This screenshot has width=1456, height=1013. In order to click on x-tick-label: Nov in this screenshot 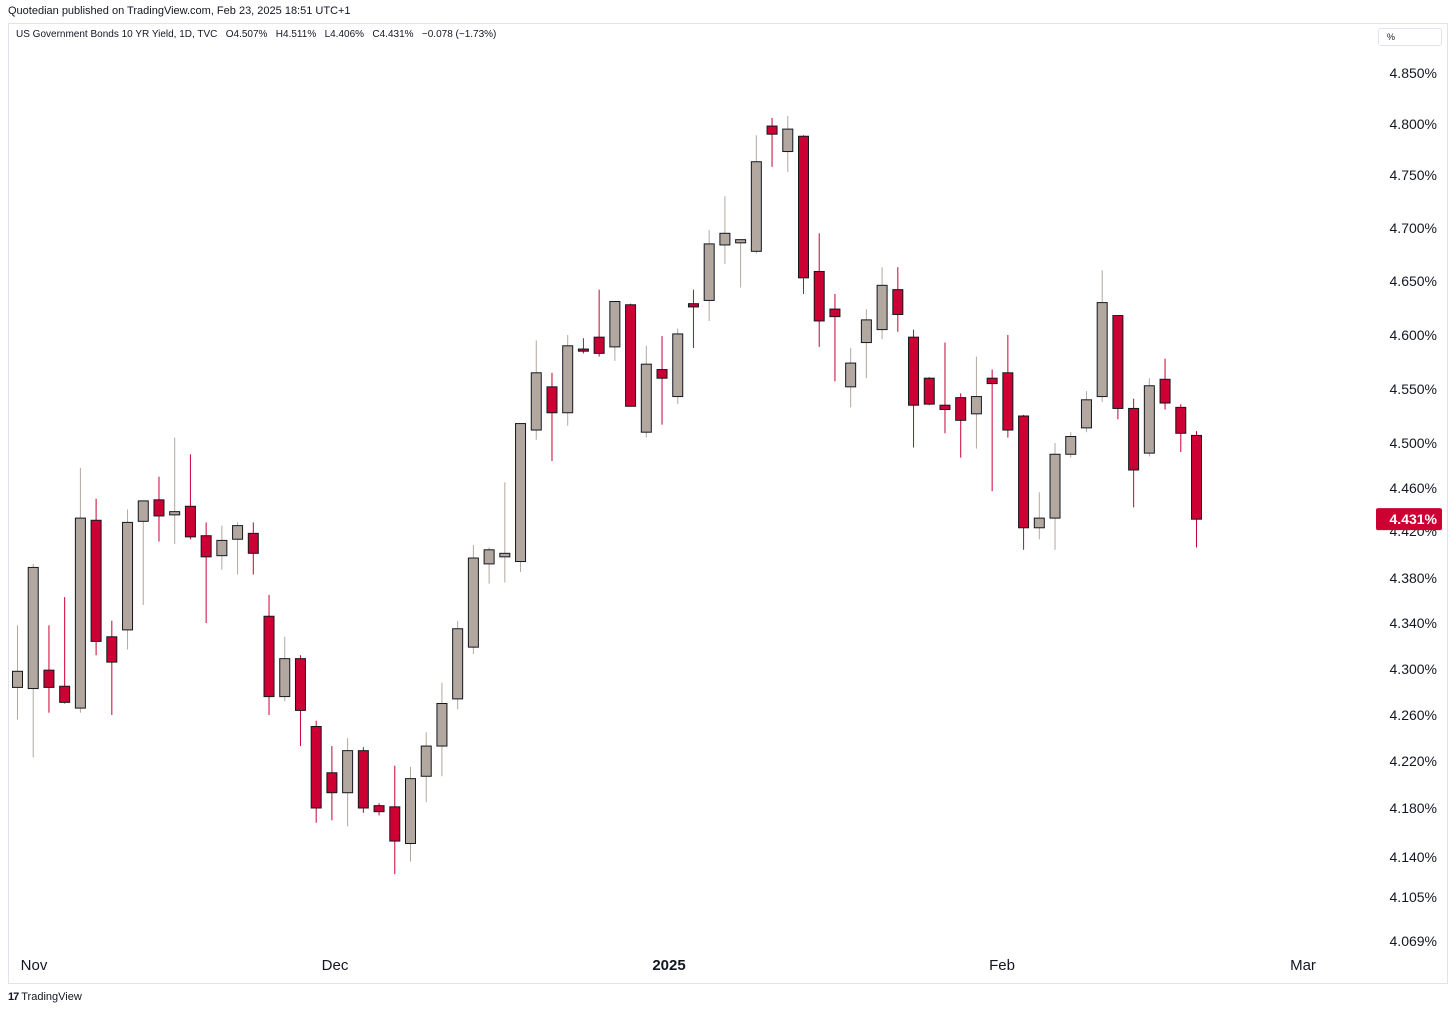, I will do `click(34, 965)`.